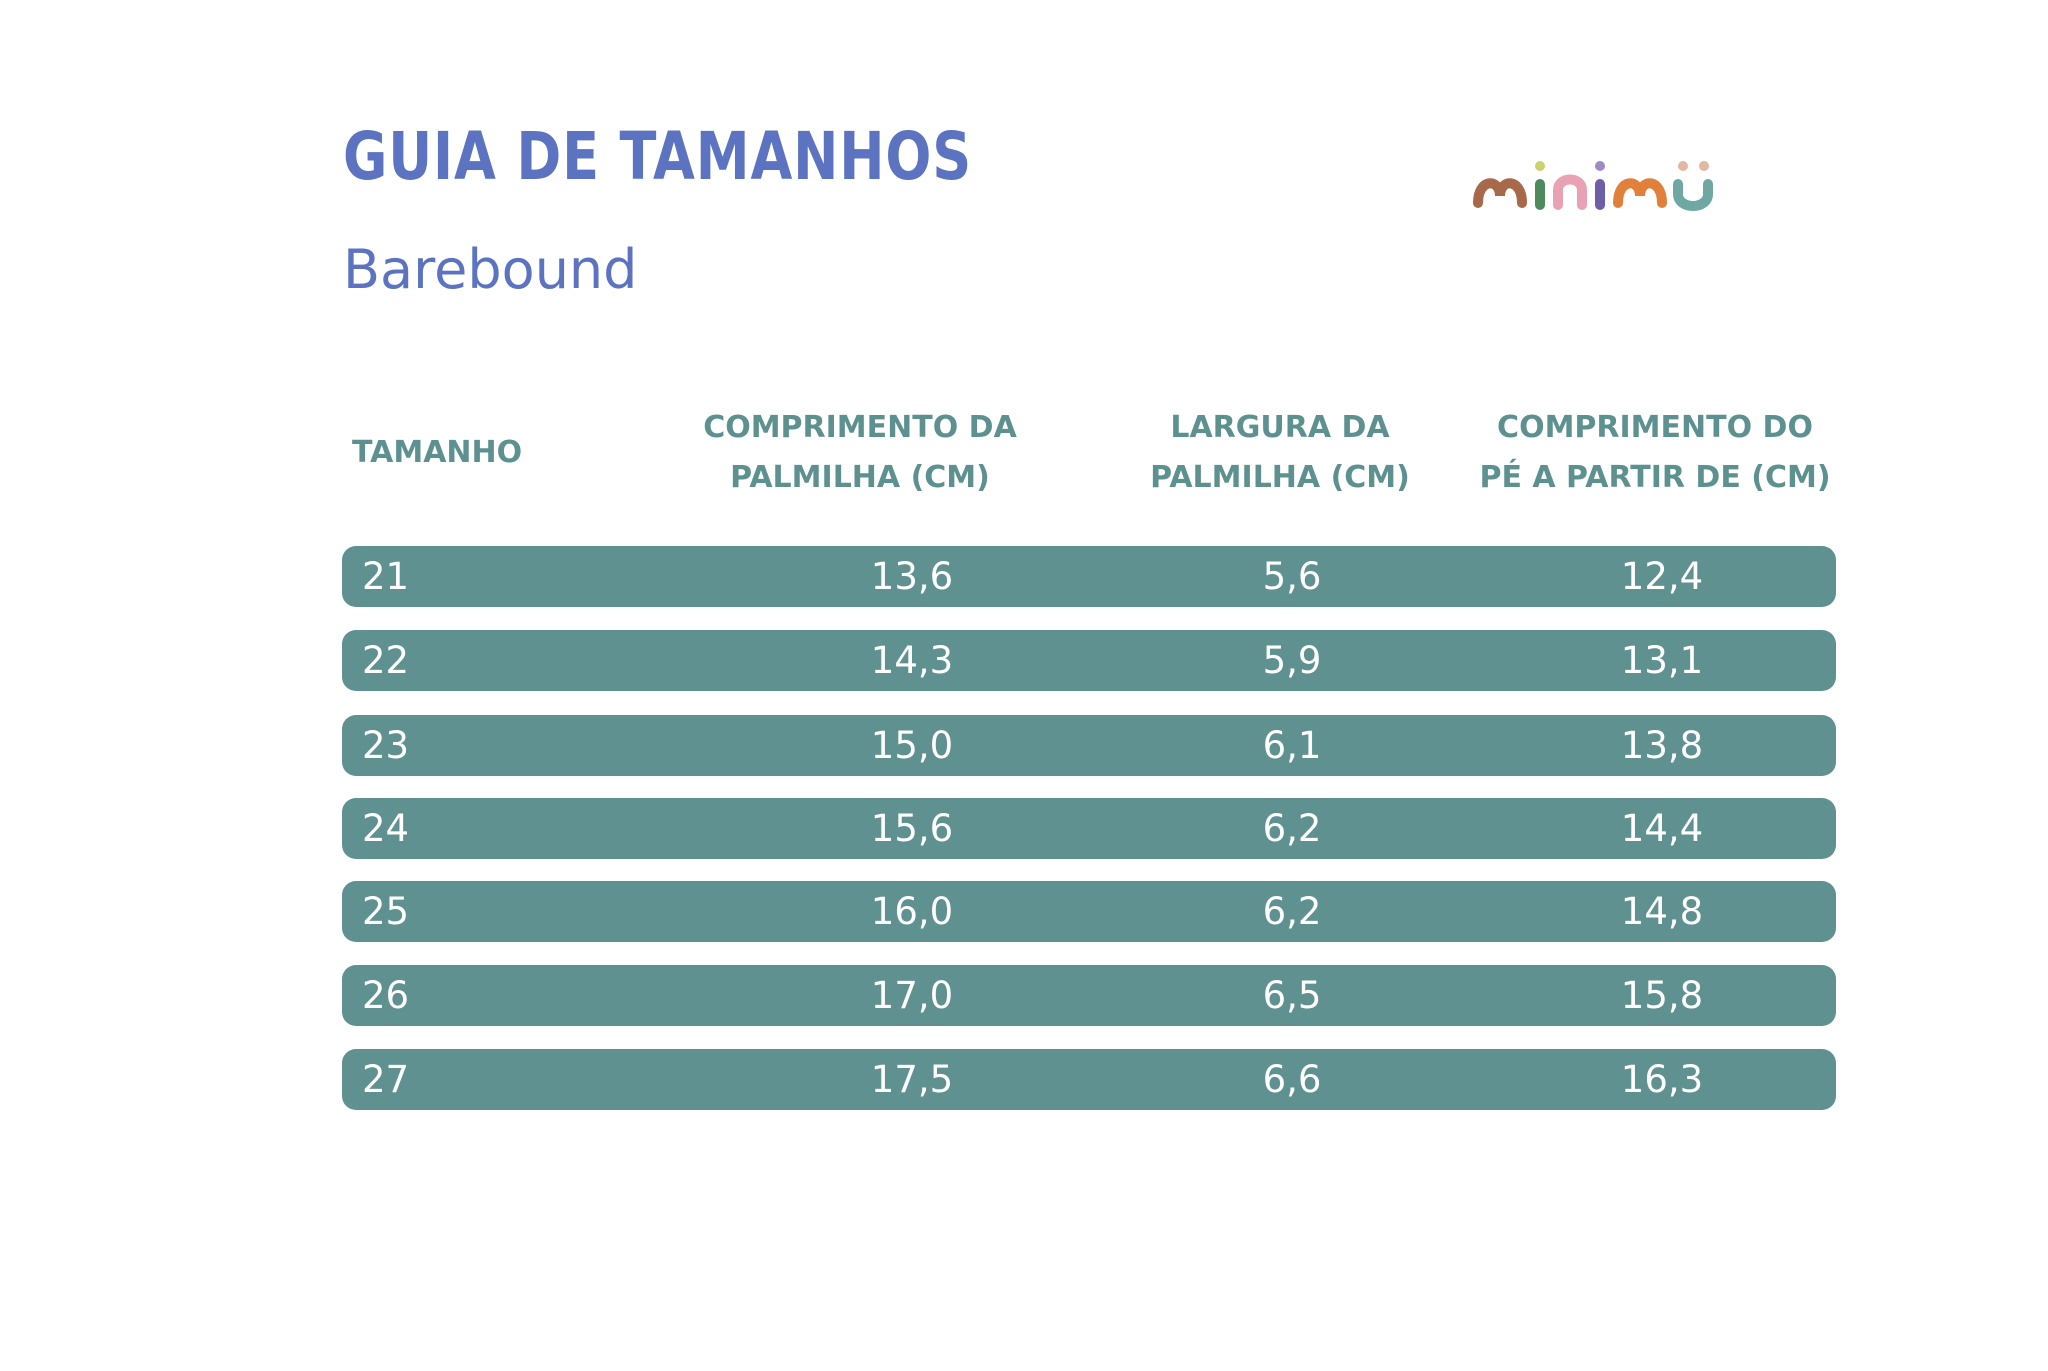  What do you see at coordinates (1089, 660) in the screenshot?
I see `table-row: 22 14,3 5,9 13,1` at bounding box center [1089, 660].